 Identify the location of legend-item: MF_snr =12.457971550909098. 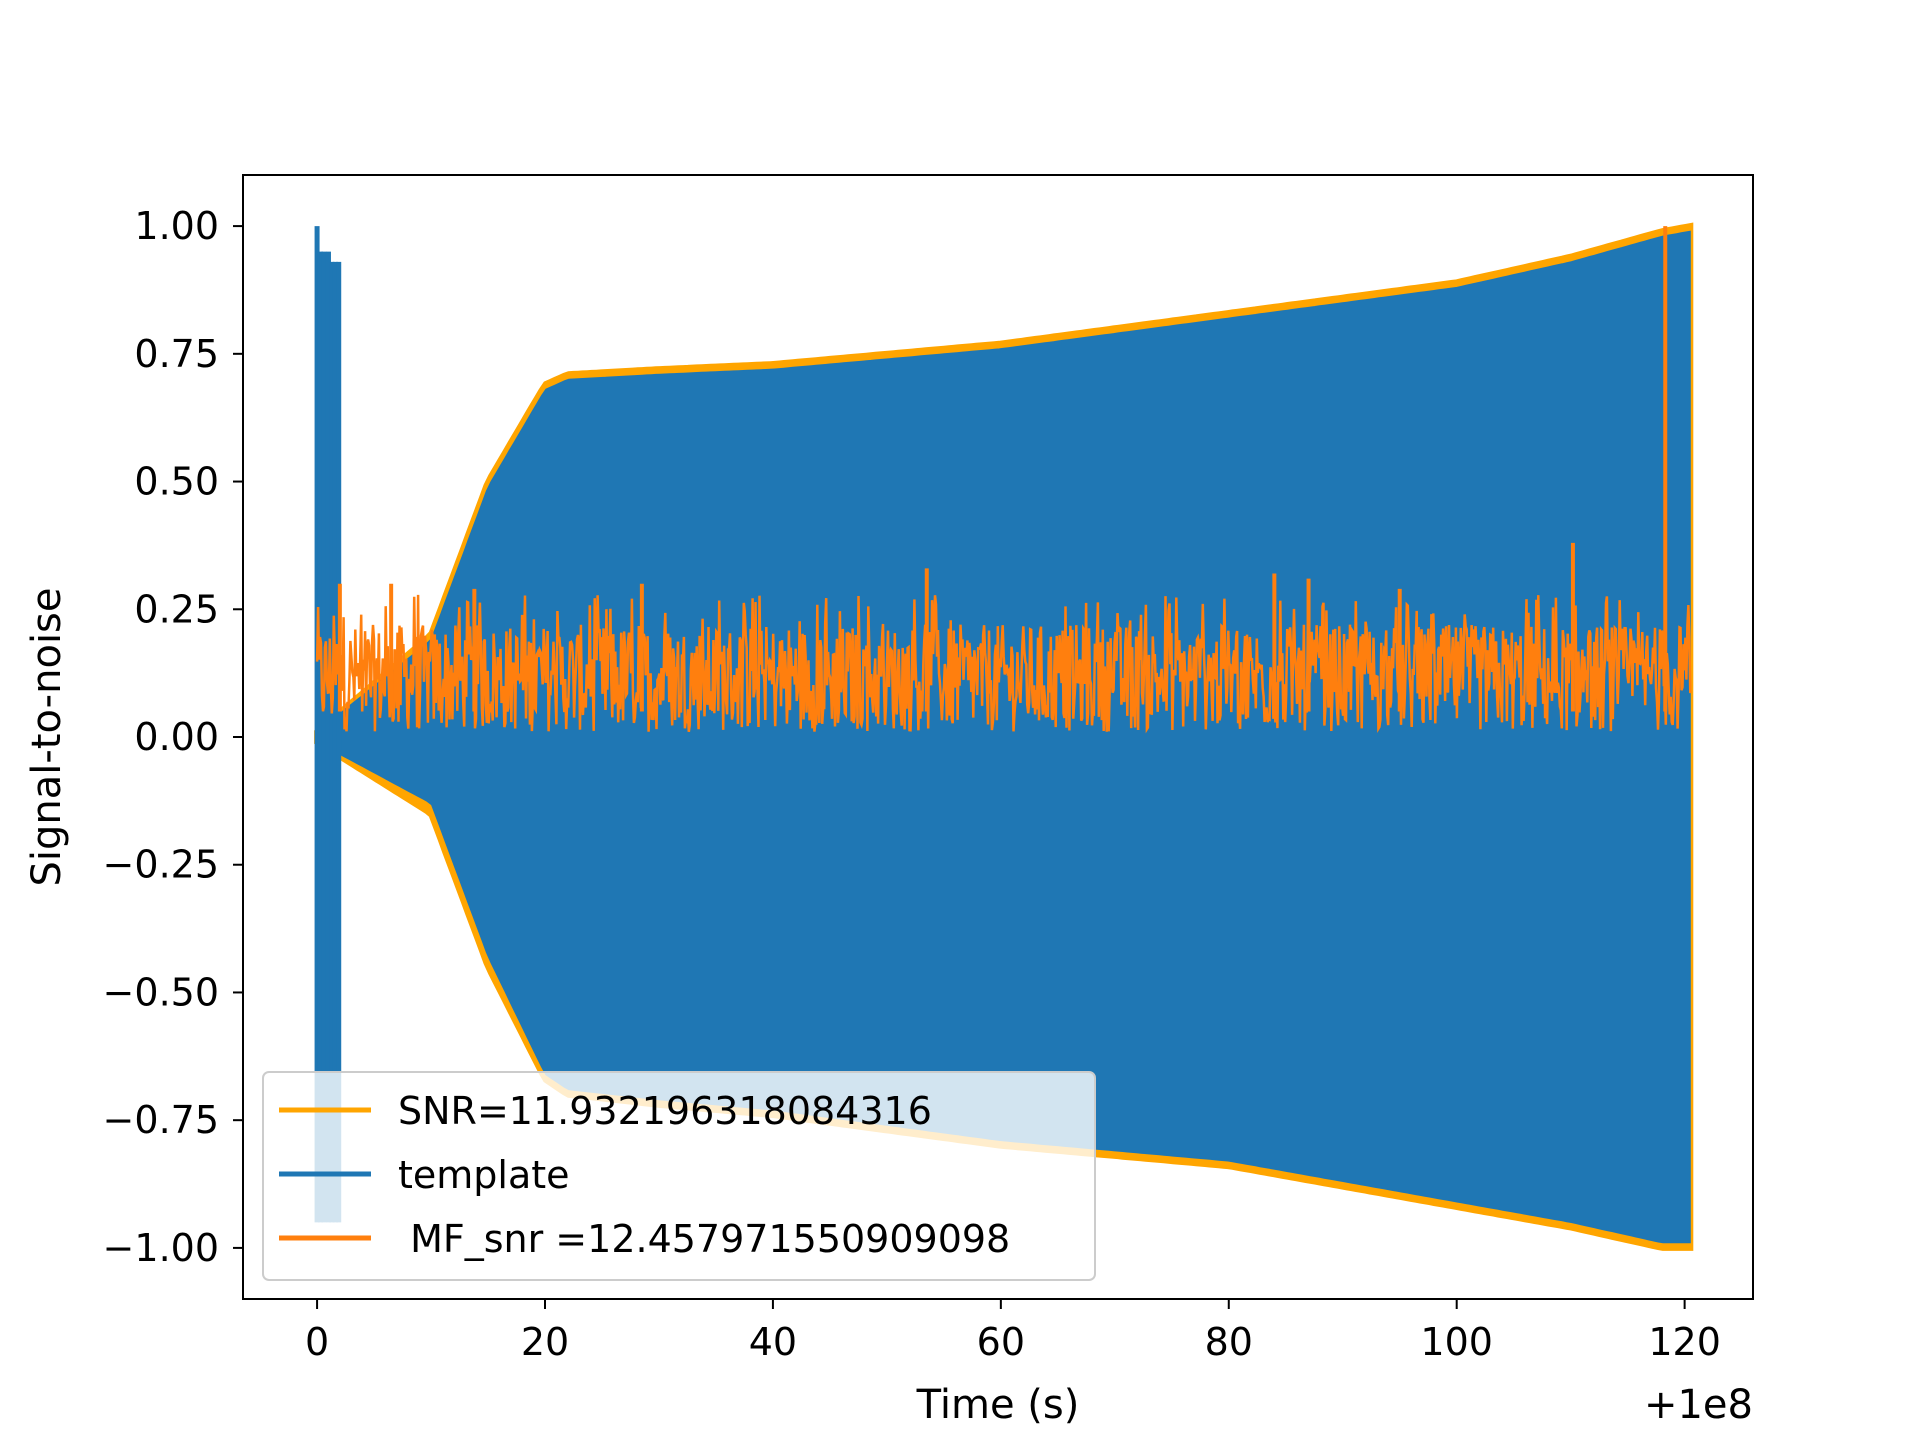
(644, 1239).